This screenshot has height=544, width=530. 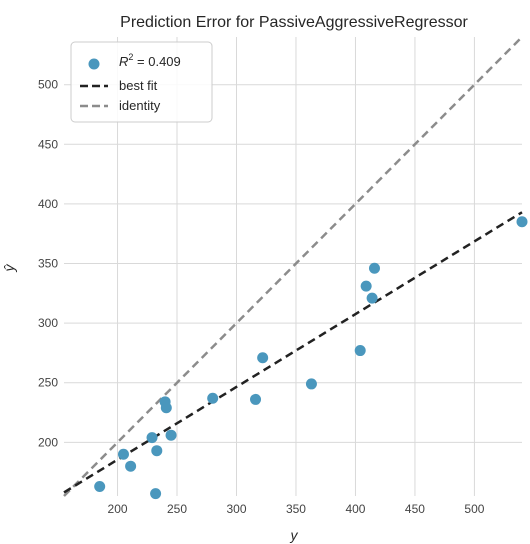 What do you see at coordinates (236, 509) in the screenshot?
I see `x-tick-label: 300` at bounding box center [236, 509].